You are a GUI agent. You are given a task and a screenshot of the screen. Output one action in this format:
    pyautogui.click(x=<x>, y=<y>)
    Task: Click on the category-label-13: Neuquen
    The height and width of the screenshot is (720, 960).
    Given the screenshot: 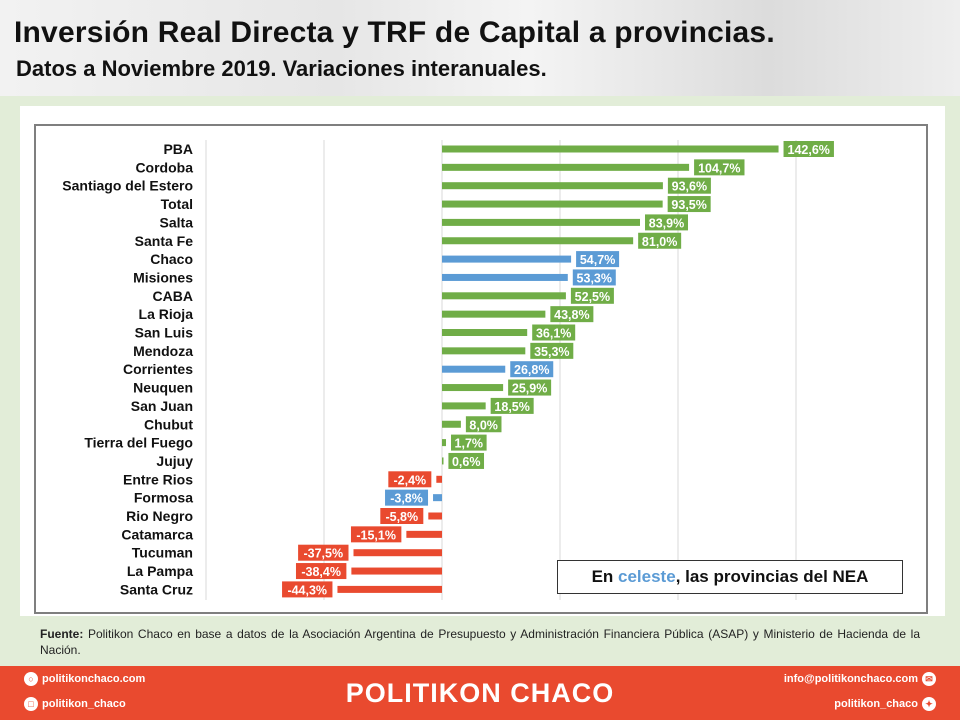 What is the action you would take?
    pyautogui.click(x=163, y=388)
    